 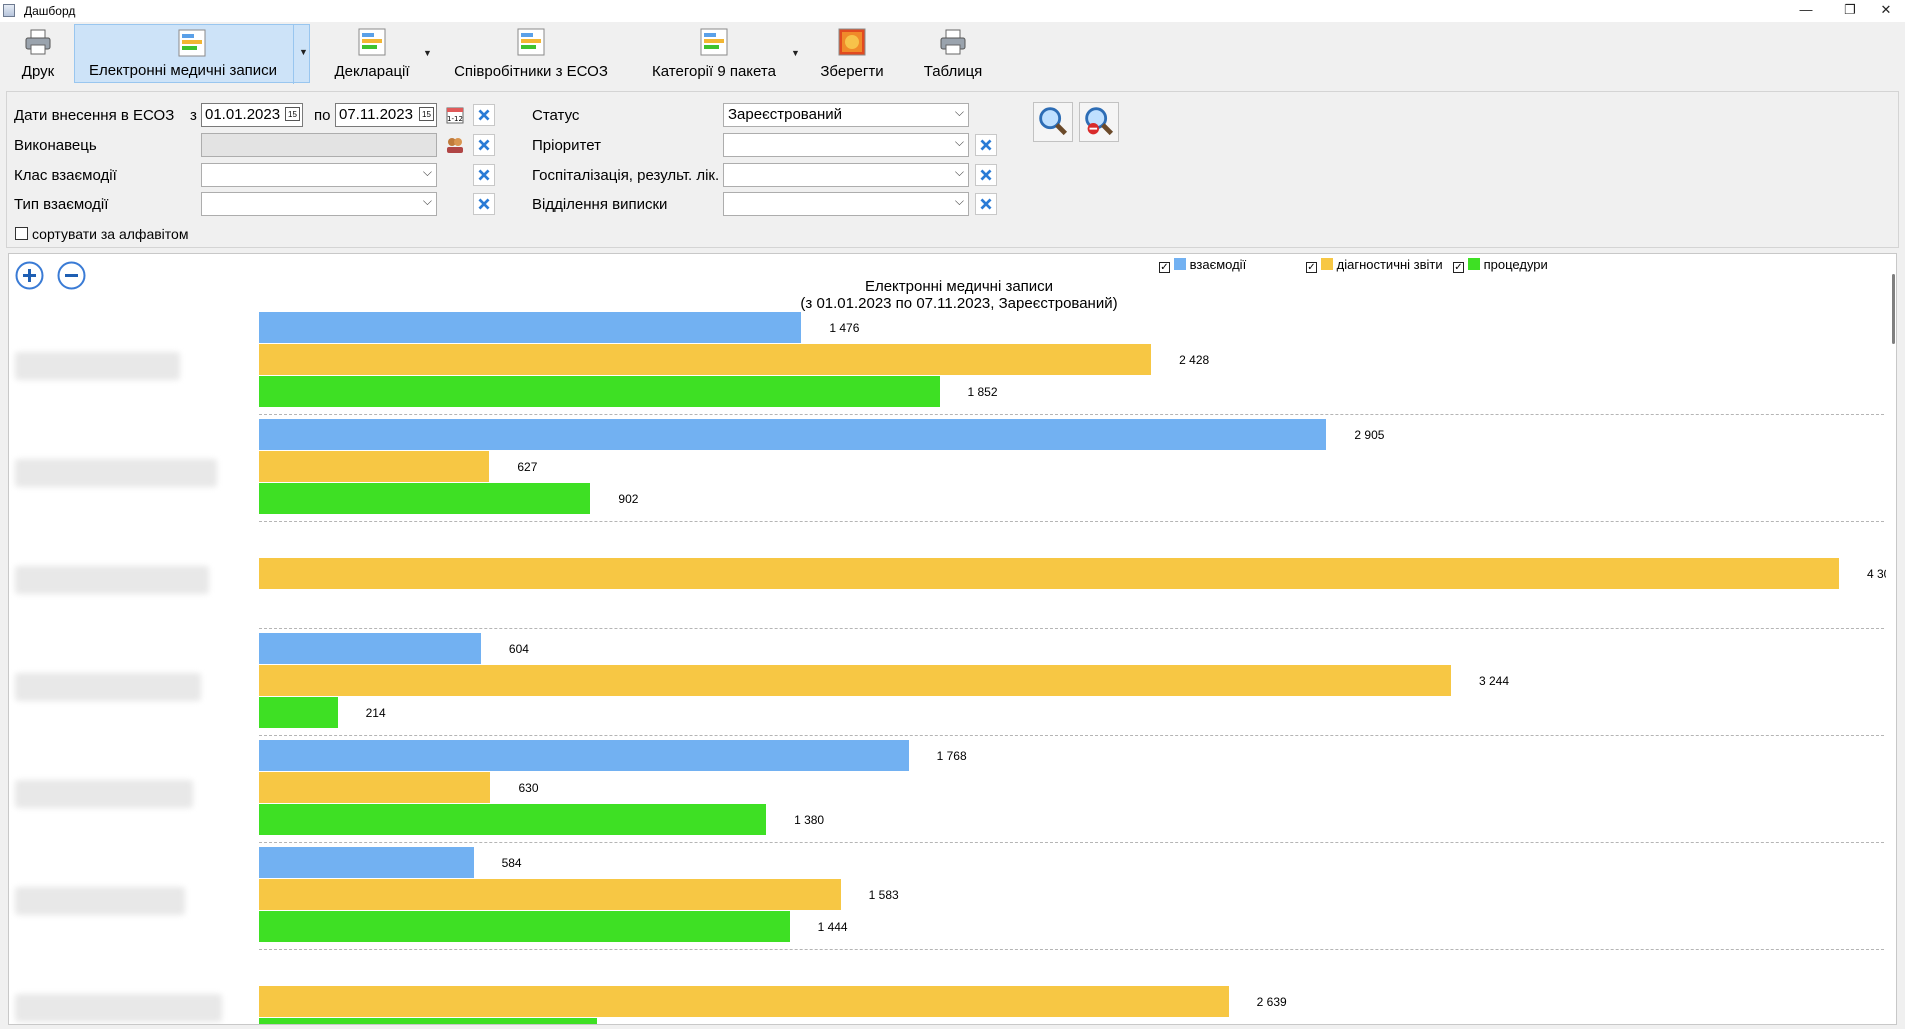 I want to click on bar-value-label: 3 244, so click(x=1493, y=681).